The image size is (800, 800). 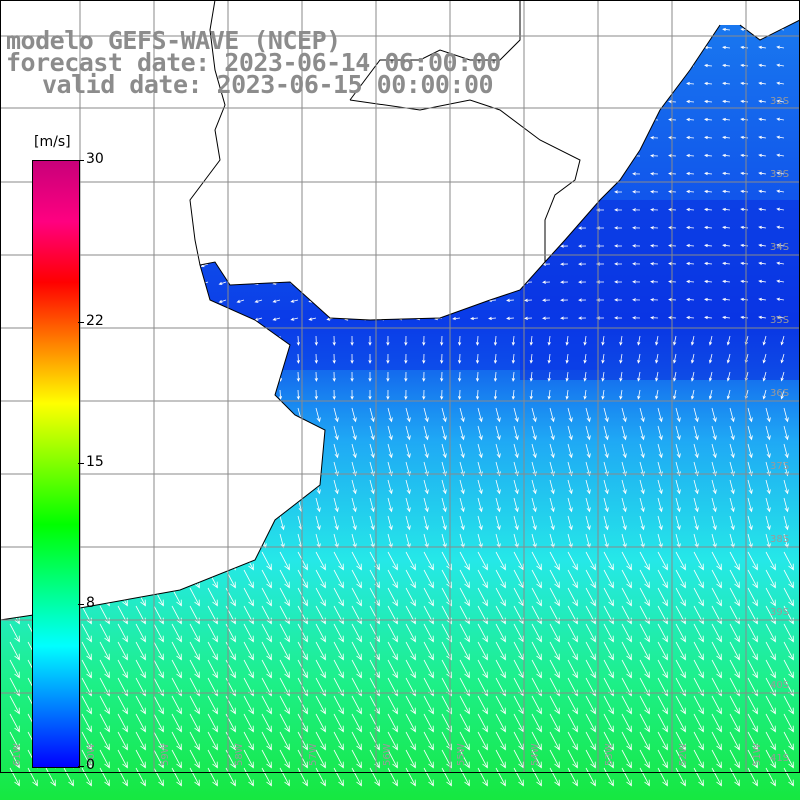 I want to click on title-valid-date: valid date: 2023-06-15 00:00:00, so click(x=268, y=84).